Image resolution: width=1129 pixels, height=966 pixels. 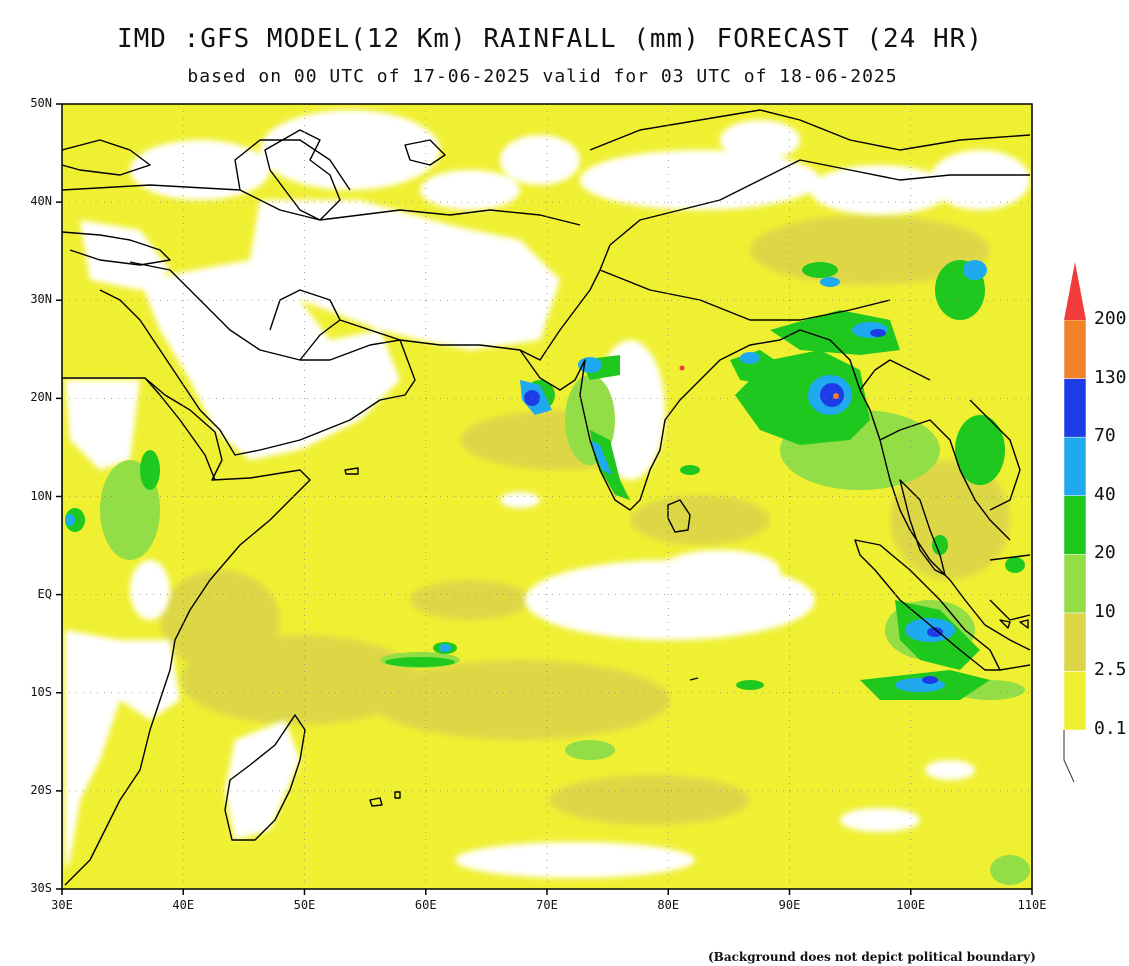 I want to click on lon-label: 100E, so click(x=911, y=905).